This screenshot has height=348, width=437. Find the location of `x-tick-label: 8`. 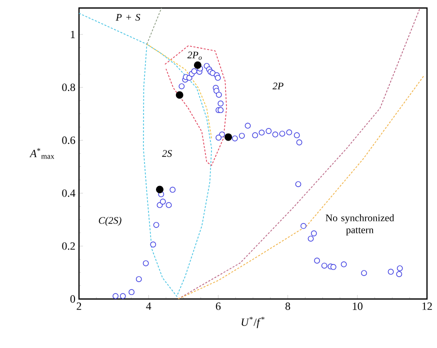

x-tick-label: 8 is located at coordinates (287, 306).